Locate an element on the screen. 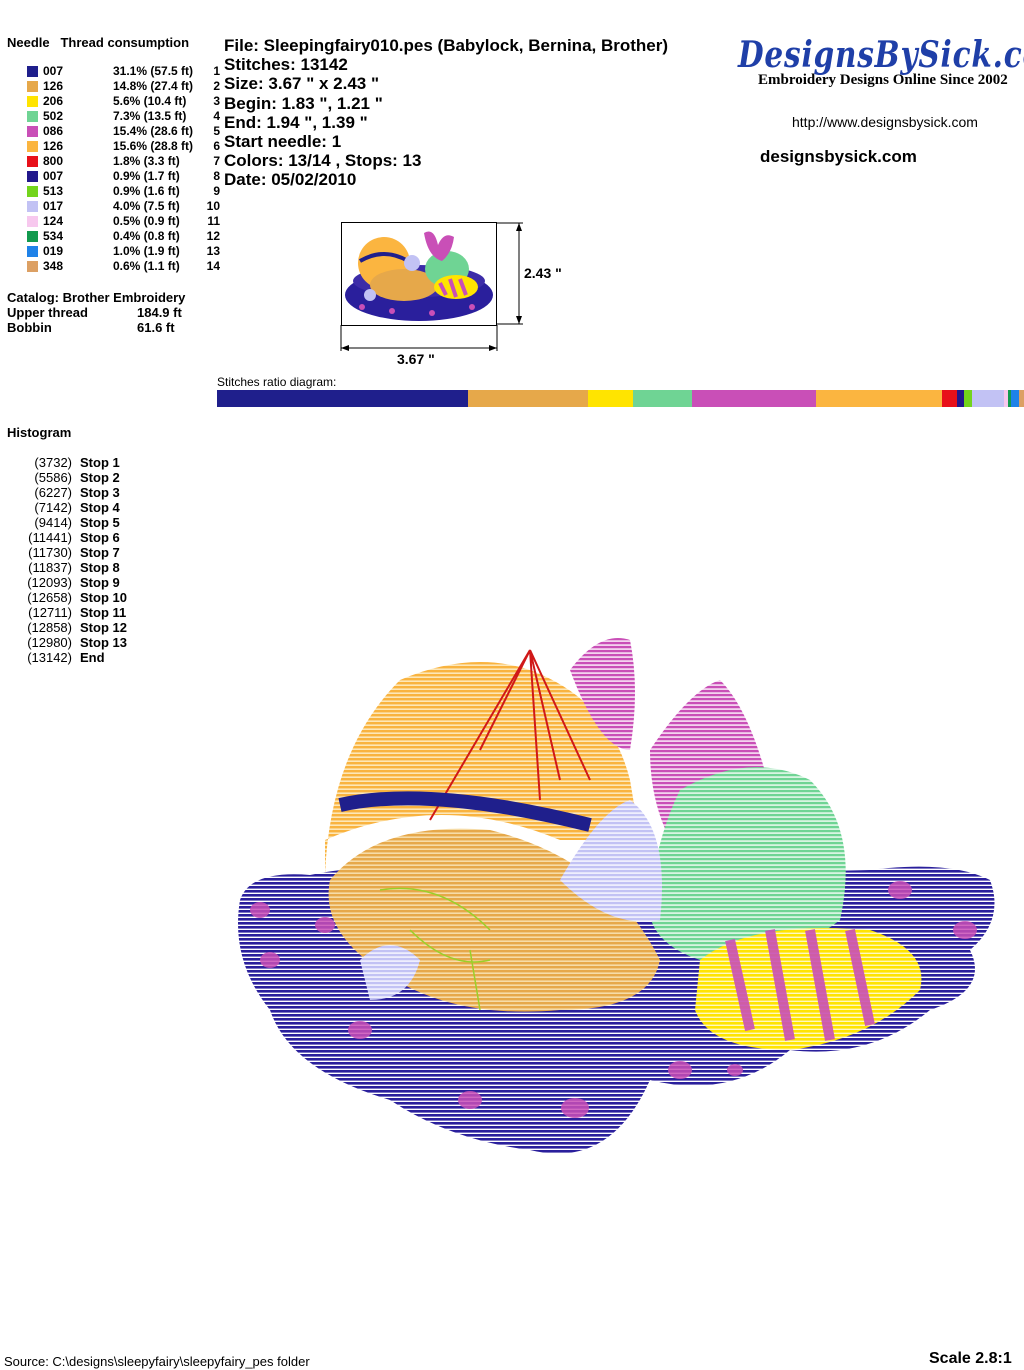  thread-code: 534 is located at coordinates (53, 236).